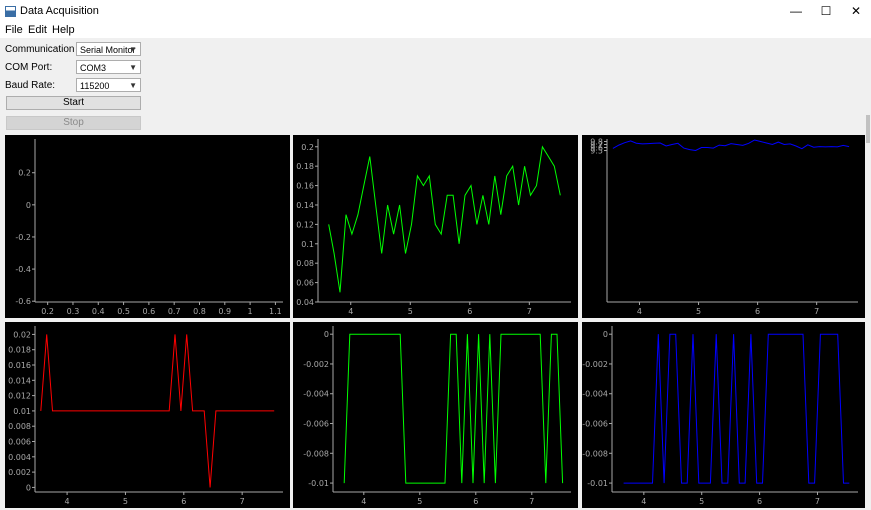  Describe the element at coordinates (19, 442) in the screenshot. I see `y-tick-label: 0.006` at that location.